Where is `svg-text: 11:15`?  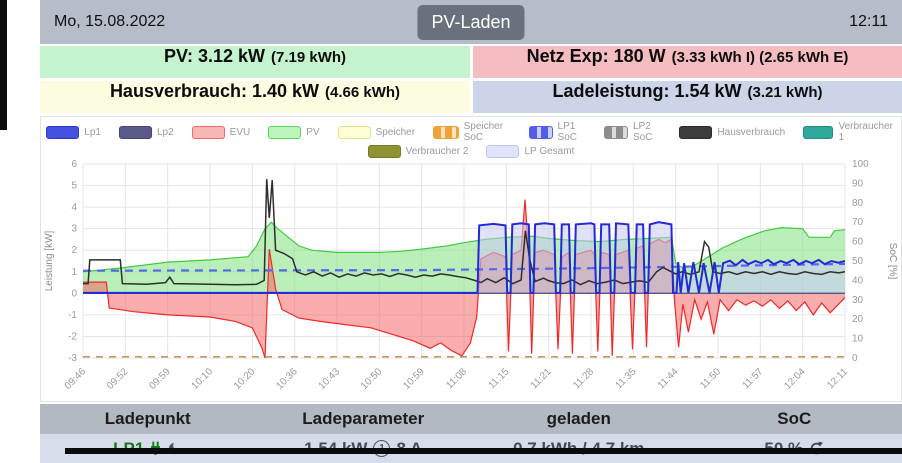
svg-text: 11:15 is located at coordinates (498, 378).